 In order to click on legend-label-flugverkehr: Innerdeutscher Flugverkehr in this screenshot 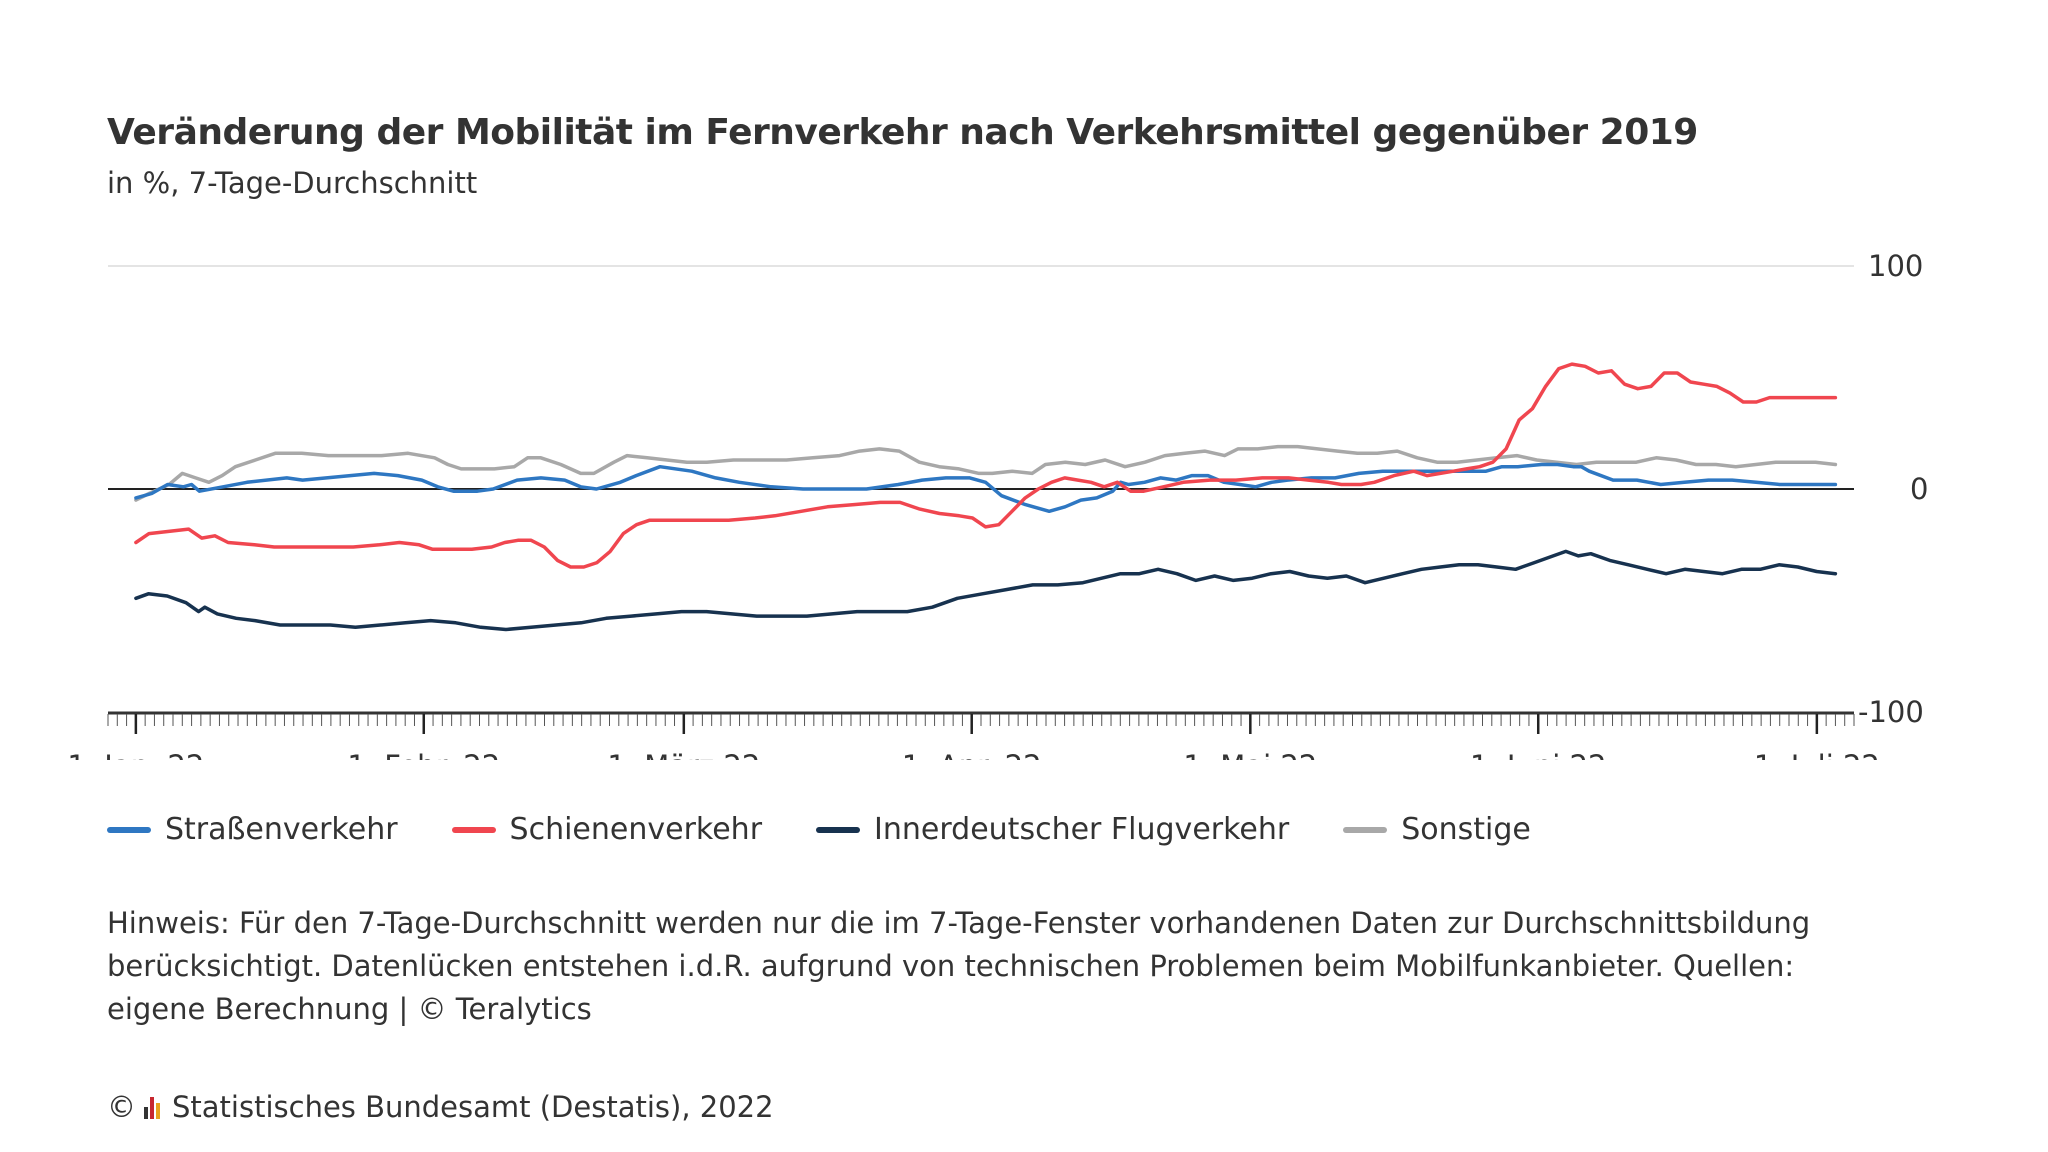, I will do `click(1082, 829)`.